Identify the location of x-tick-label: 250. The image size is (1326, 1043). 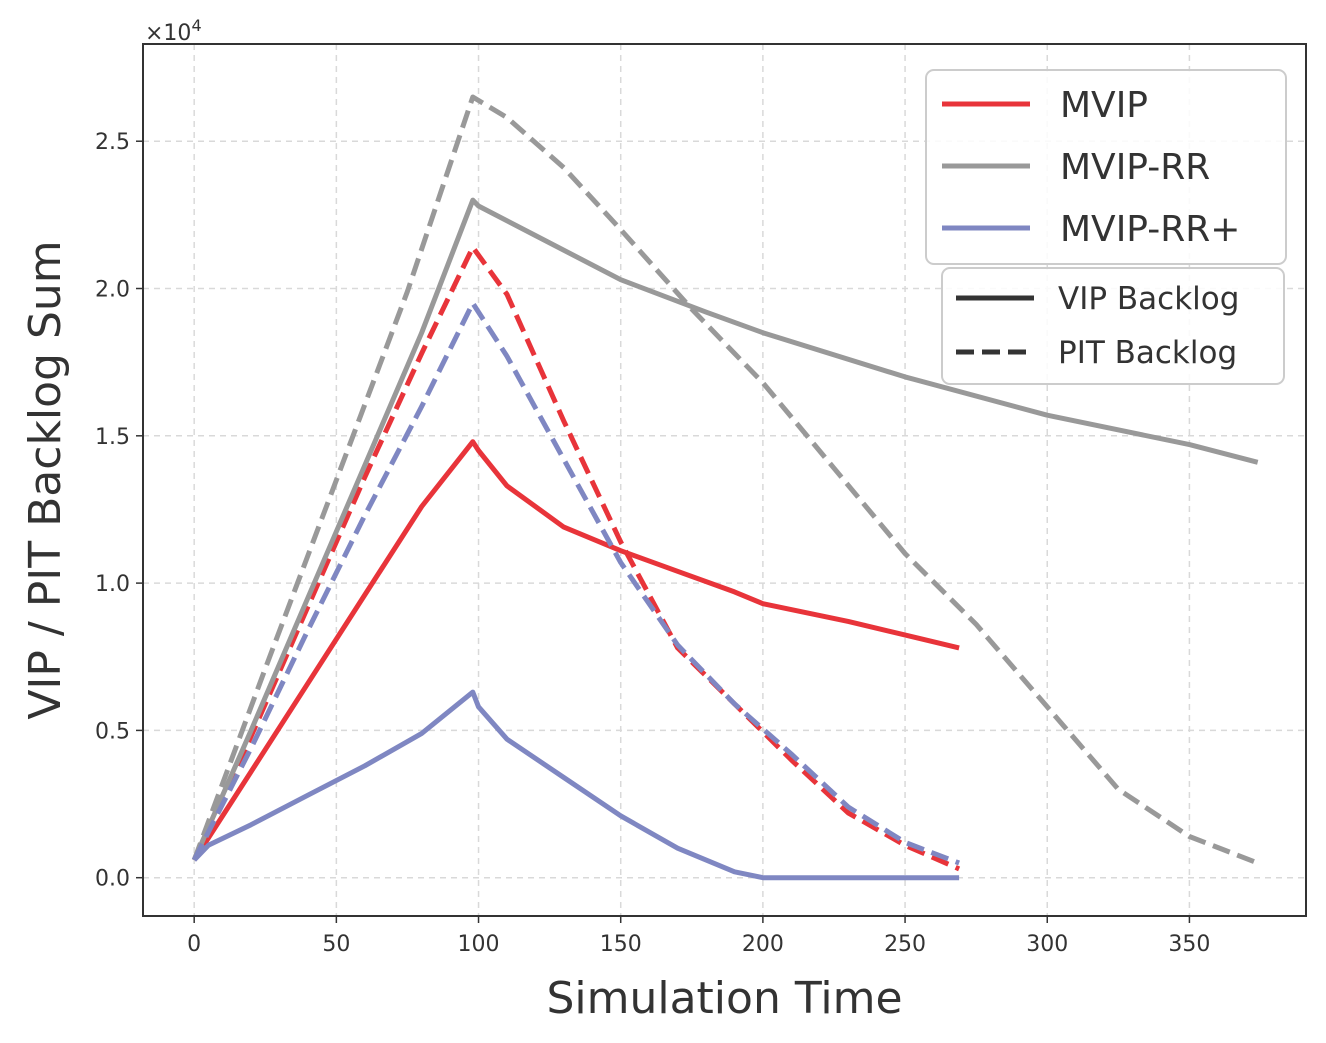
(905, 944).